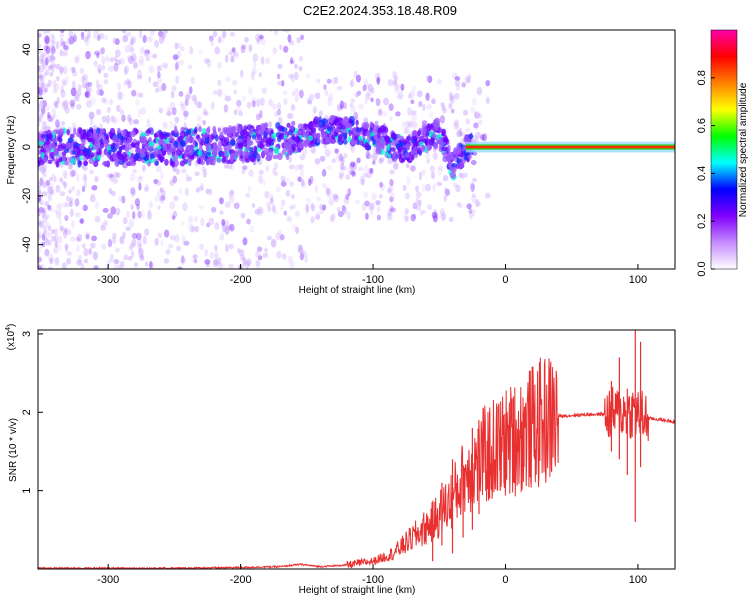 Image resolution: width=750 pixels, height=600 pixels. I want to click on spectrogram-y-tick-label: 0, so click(27, 147).